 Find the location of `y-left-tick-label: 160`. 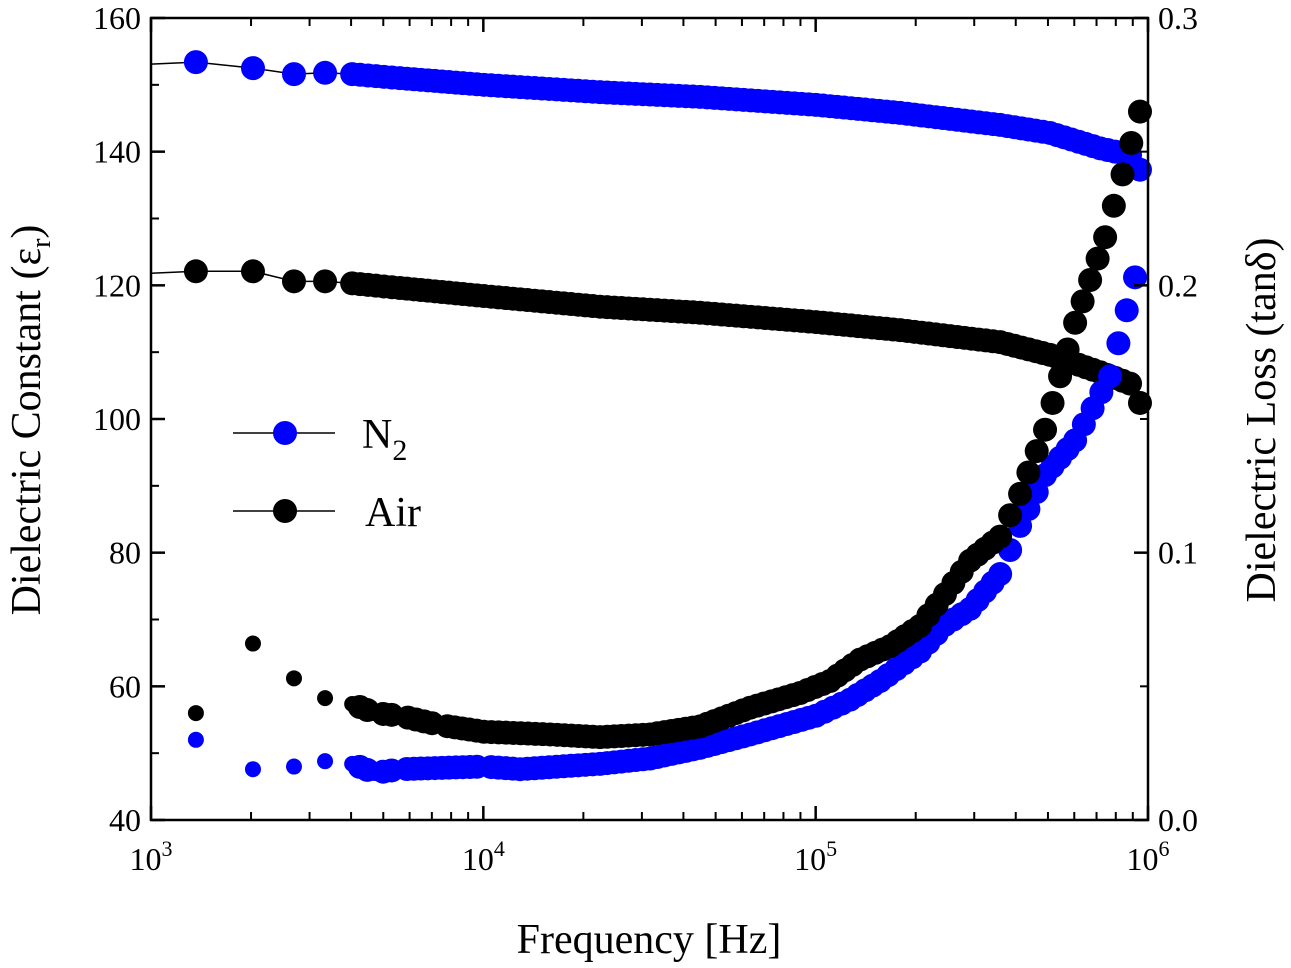

y-left-tick-label: 160 is located at coordinates (117, 18).